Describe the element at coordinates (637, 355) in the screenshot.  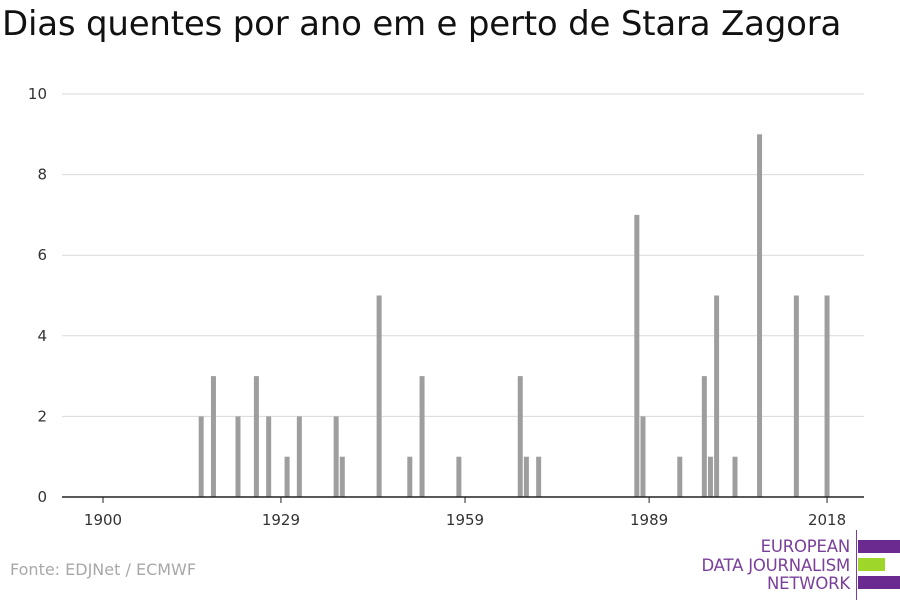
I see `bar-1987` at that location.